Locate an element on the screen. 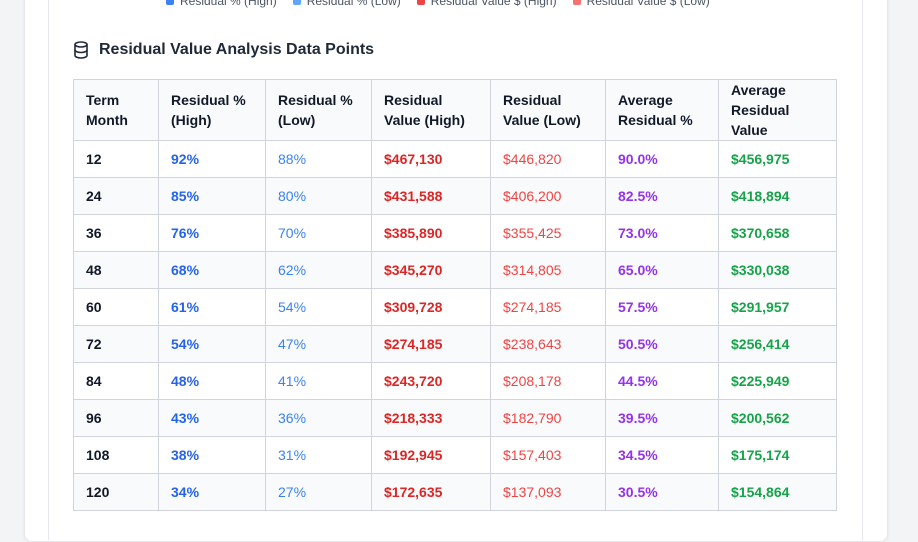 The width and height of the screenshot is (918, 542). cell-residual-pct-low: 36% is located at coordinates (318, 418).